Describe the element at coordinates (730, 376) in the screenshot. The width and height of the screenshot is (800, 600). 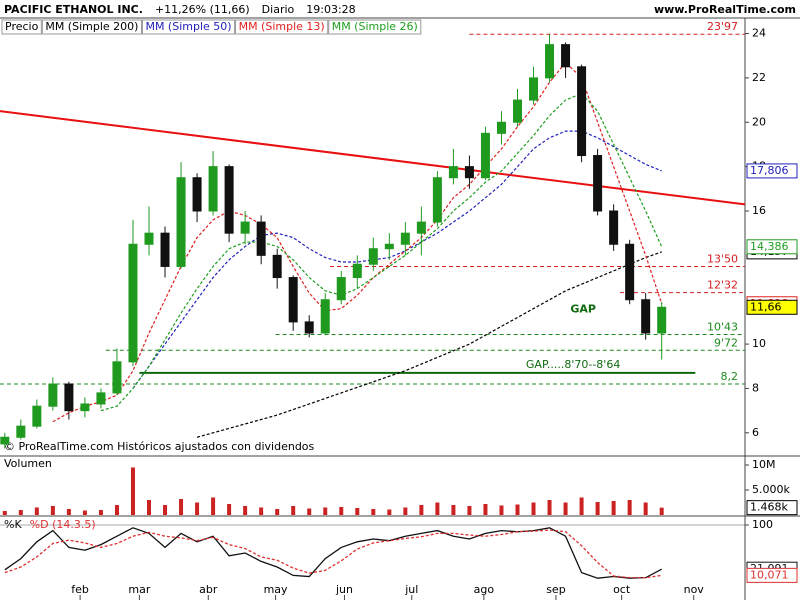
I see `level-label: 8,2` at that location.